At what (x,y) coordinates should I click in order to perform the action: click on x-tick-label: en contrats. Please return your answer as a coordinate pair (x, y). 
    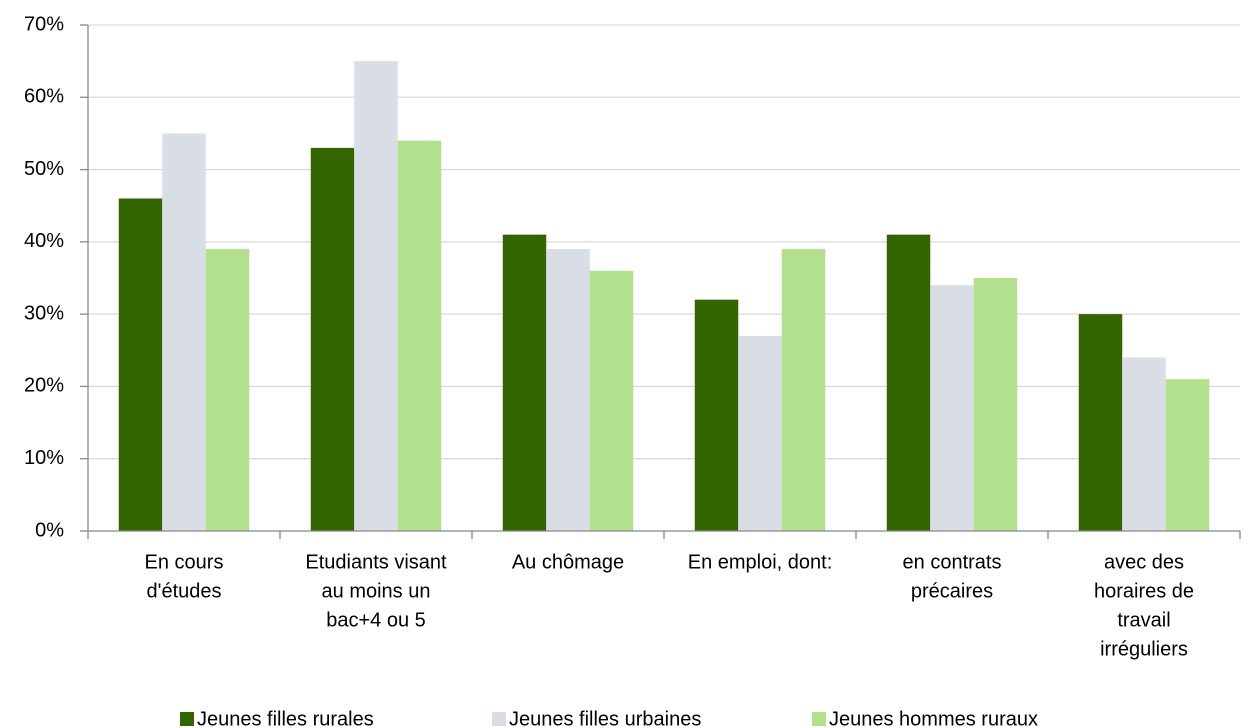
    Looking at the image, I should click on (952, 562).